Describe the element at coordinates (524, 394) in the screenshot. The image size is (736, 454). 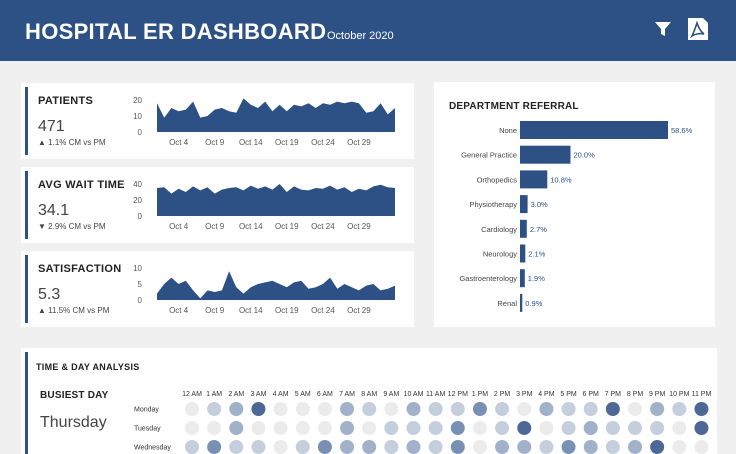
I see `hour-label: 3 PM` at that location.